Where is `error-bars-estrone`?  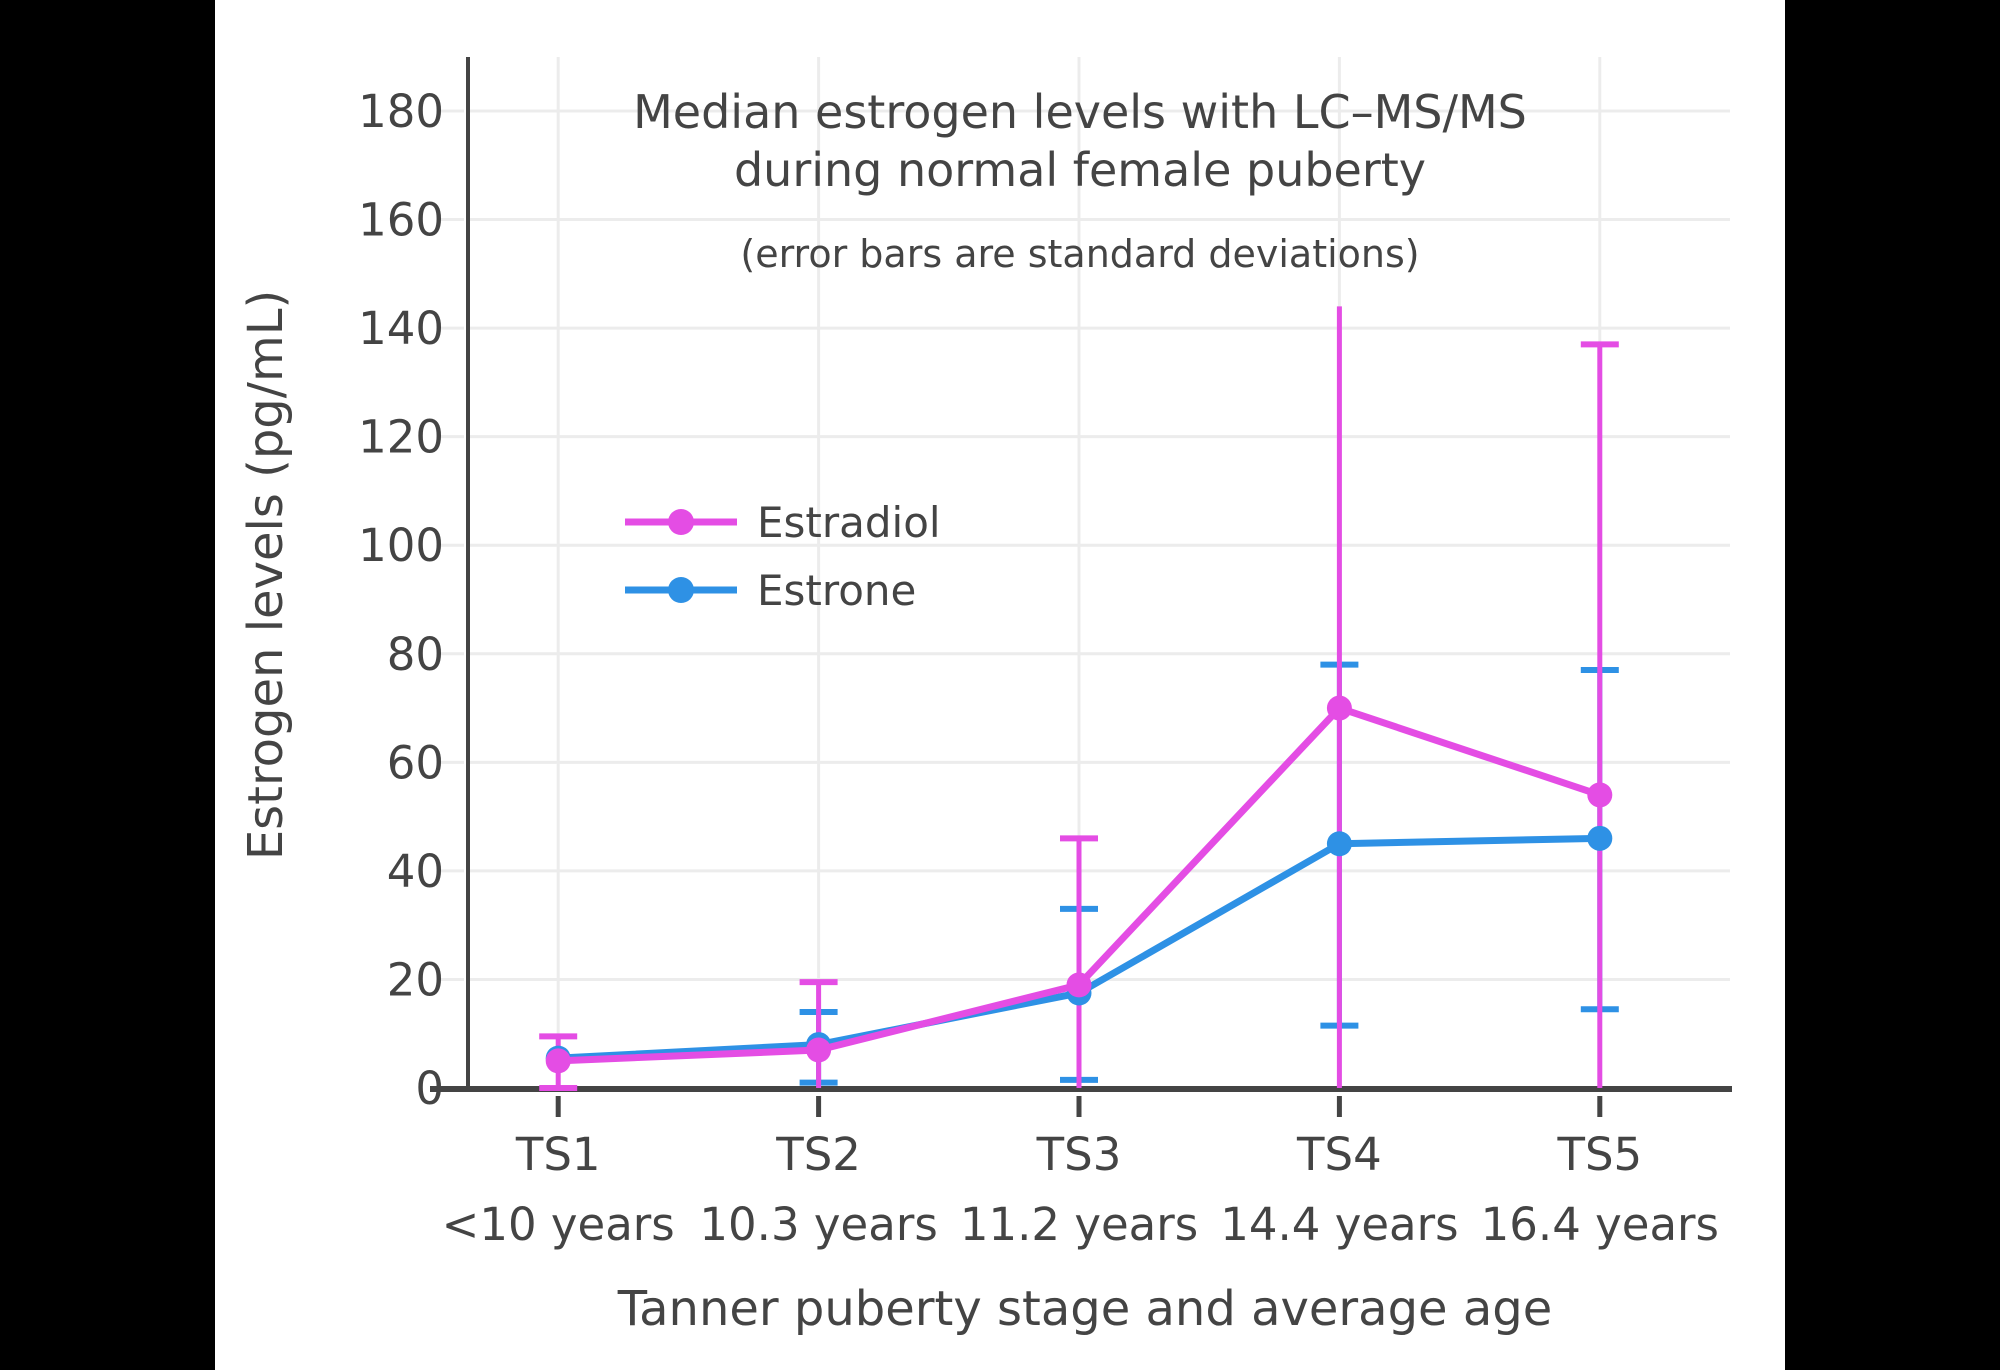 error-bars-estrone is located at coordinates (1209, 873).